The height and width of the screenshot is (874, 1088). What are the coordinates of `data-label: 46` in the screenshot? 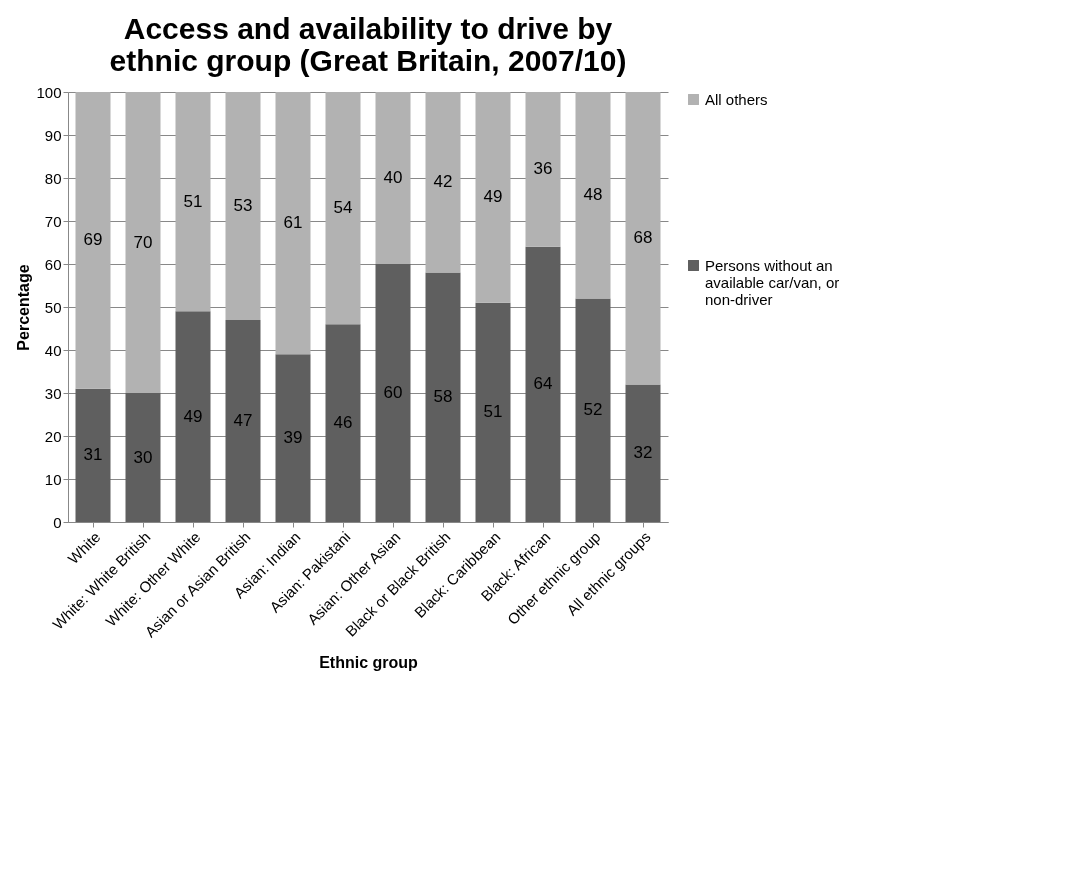 It's located at (343, 423).